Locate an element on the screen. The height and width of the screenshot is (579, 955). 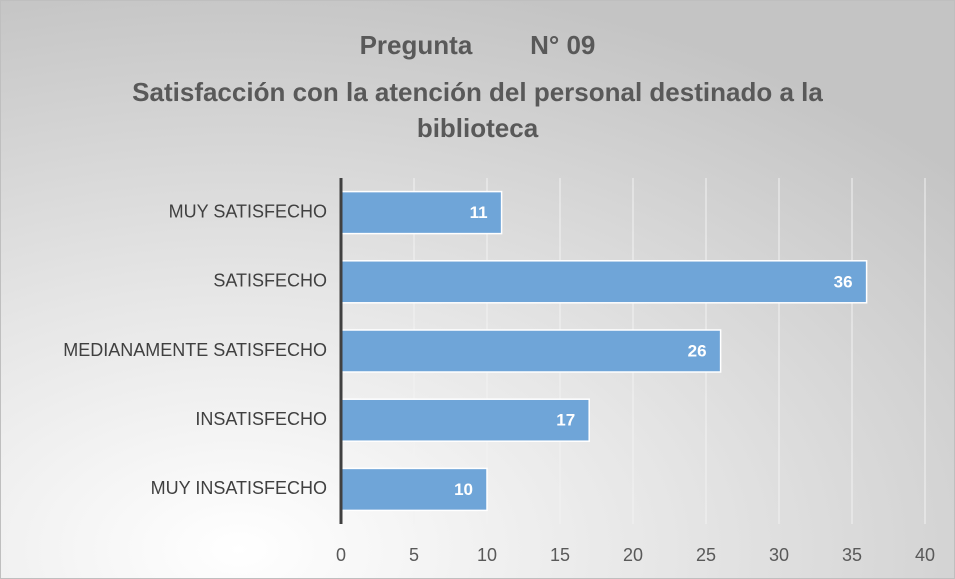
data-label: 17 is located at coordinates (565, 420).